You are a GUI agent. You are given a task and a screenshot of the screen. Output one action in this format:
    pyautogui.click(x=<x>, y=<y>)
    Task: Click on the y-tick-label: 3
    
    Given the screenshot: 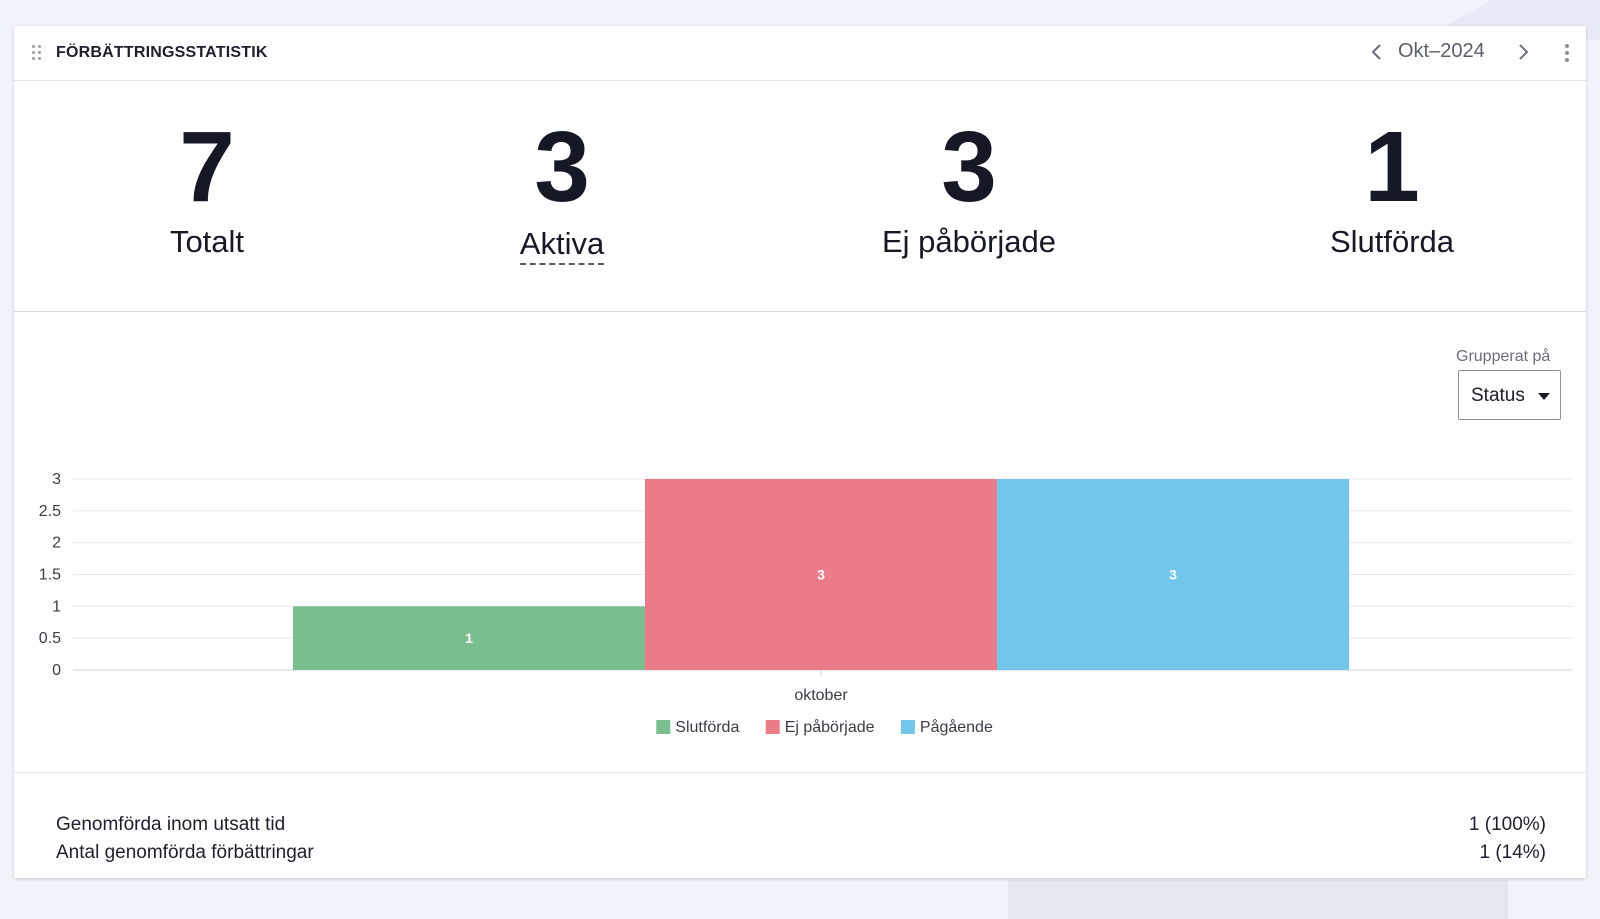 What is the action you would take?
    pyautogui.click(x=56, y=479)
    